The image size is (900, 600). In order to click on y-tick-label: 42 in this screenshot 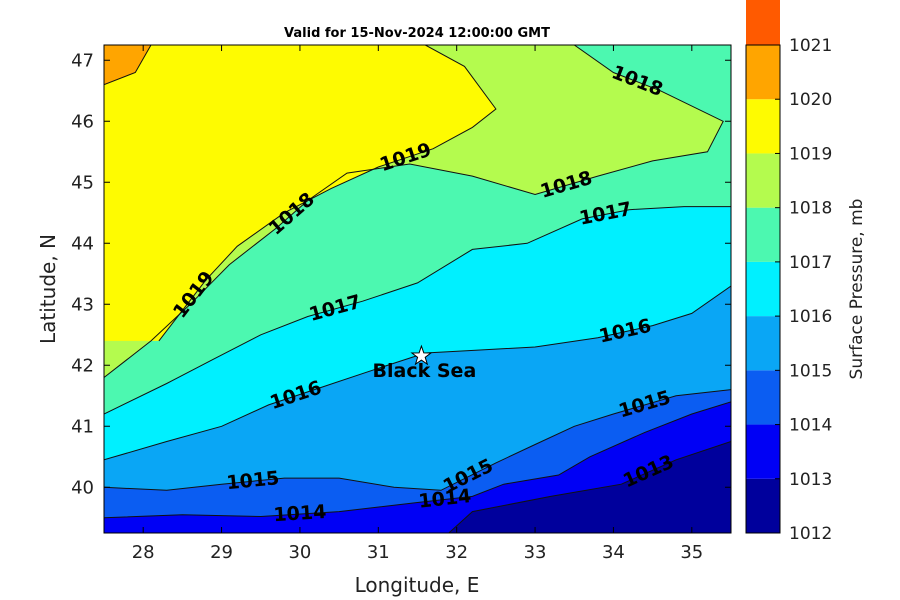, I will do `click(82, 365)`.